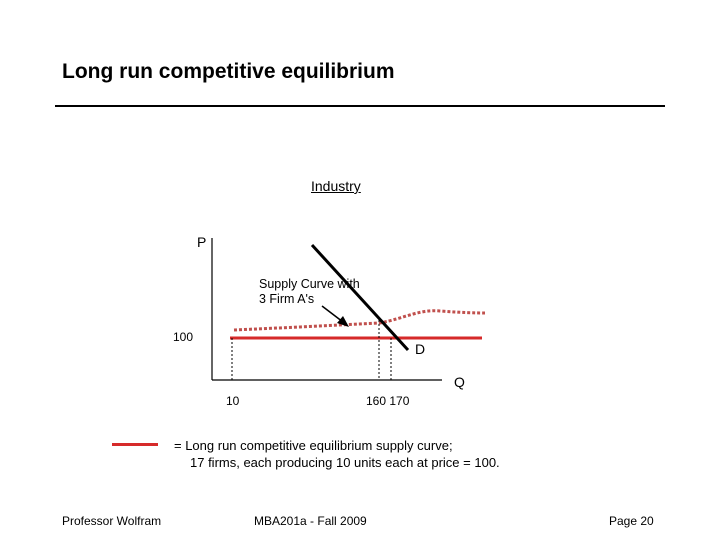  What do you see at coordinates (112, 521) in the screenshot?
I see `footer-author: Professor Wolfram` at bounding box center [112, 521].